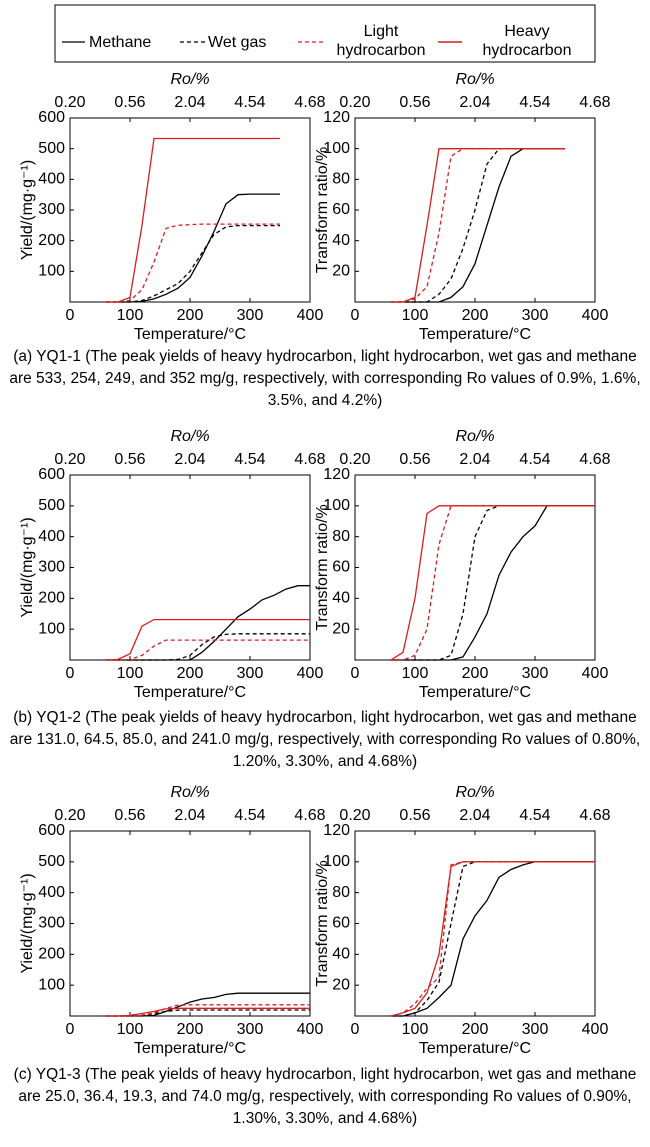 Image resolution: width=650 pixels, height=1147 pixels. What do you see at coordinates (120, 42) in the screenshot?
I see `legend-label: Methane` at bounding box center [120, 42].